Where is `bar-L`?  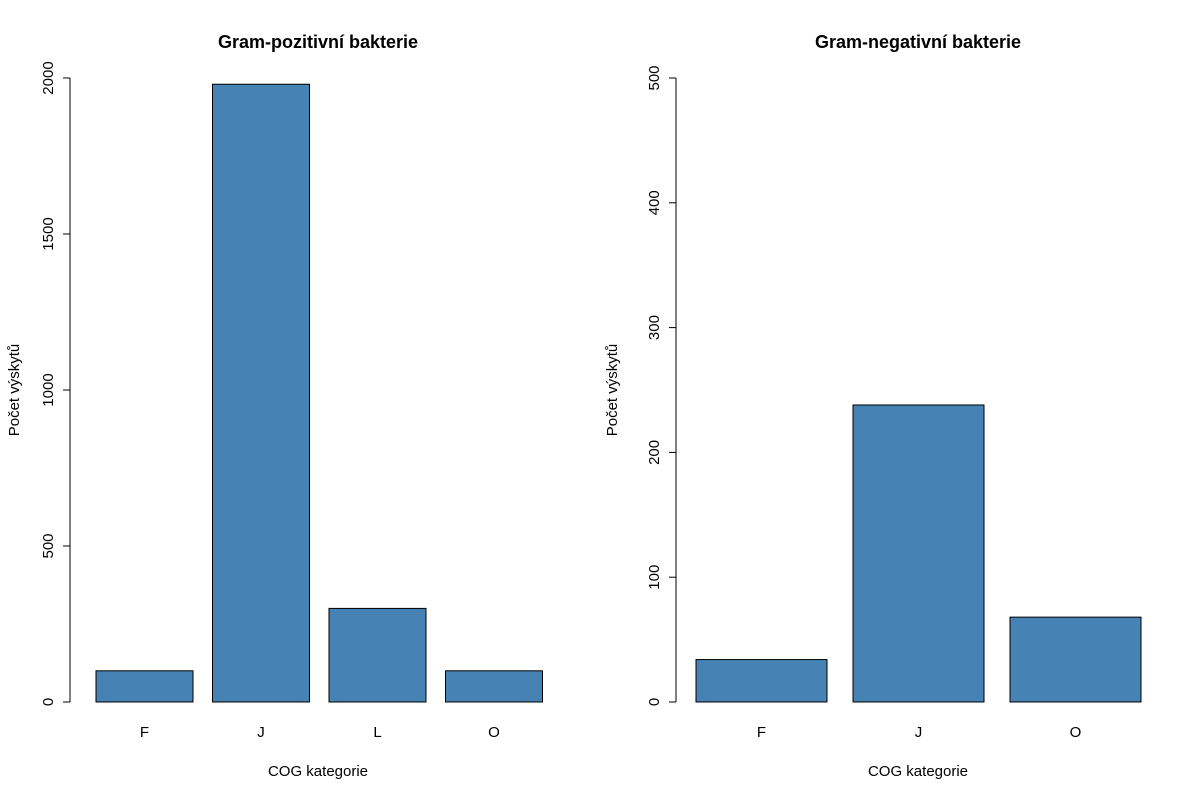
bar-L is located at coordinates (377, 655).